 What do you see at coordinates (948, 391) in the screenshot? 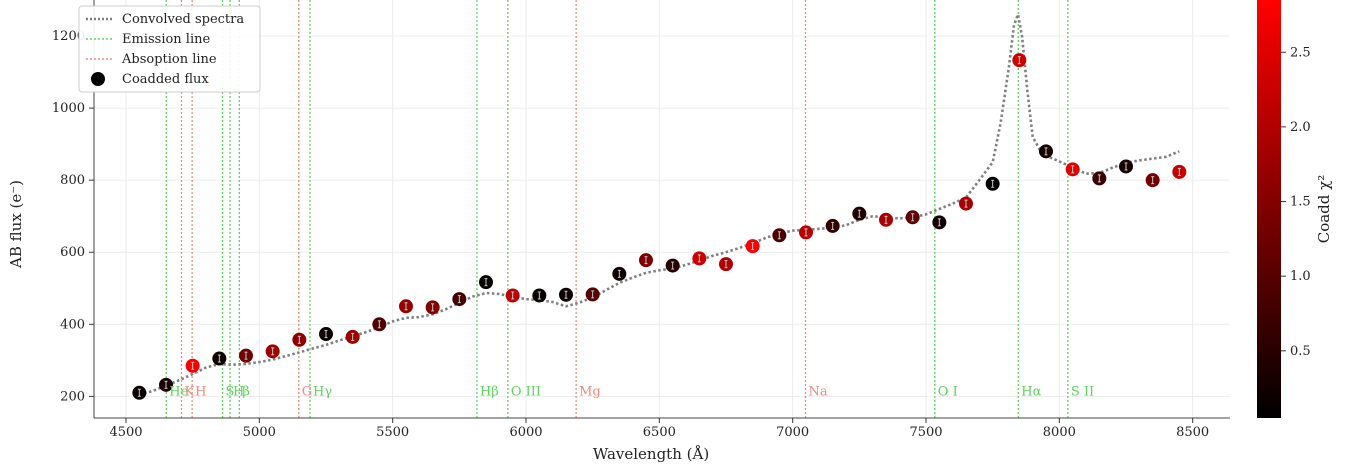
I see `emission-line-label: O I` at bounding box center [948, 391].